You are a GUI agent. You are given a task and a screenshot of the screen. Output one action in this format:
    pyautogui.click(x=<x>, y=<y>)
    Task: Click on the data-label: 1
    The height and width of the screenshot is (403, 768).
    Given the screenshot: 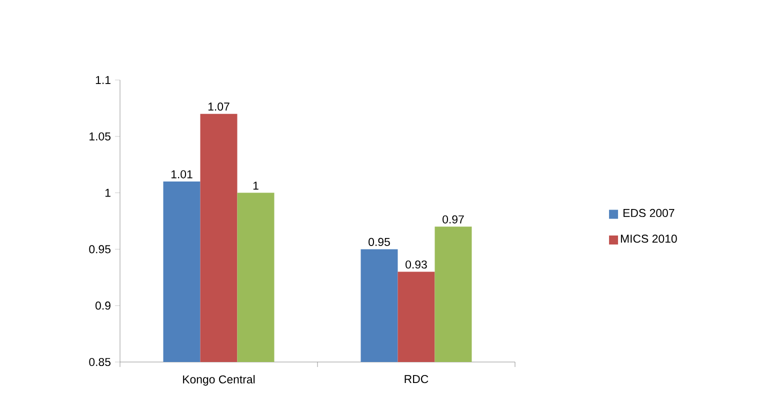 What is the action you would take?
    pyautogui.click(x=255, y=186)
    